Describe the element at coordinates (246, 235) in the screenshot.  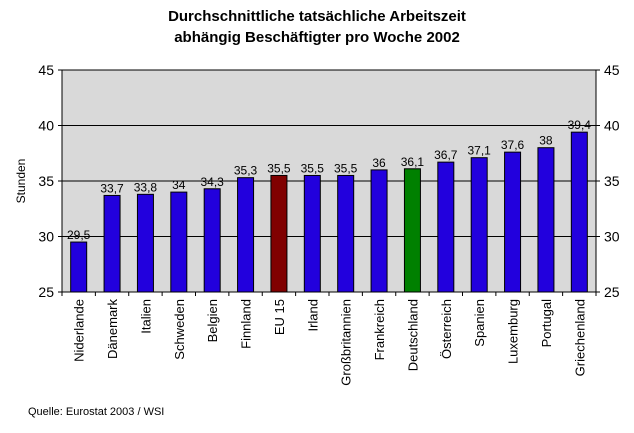
I see `bar-finnland` at that location.